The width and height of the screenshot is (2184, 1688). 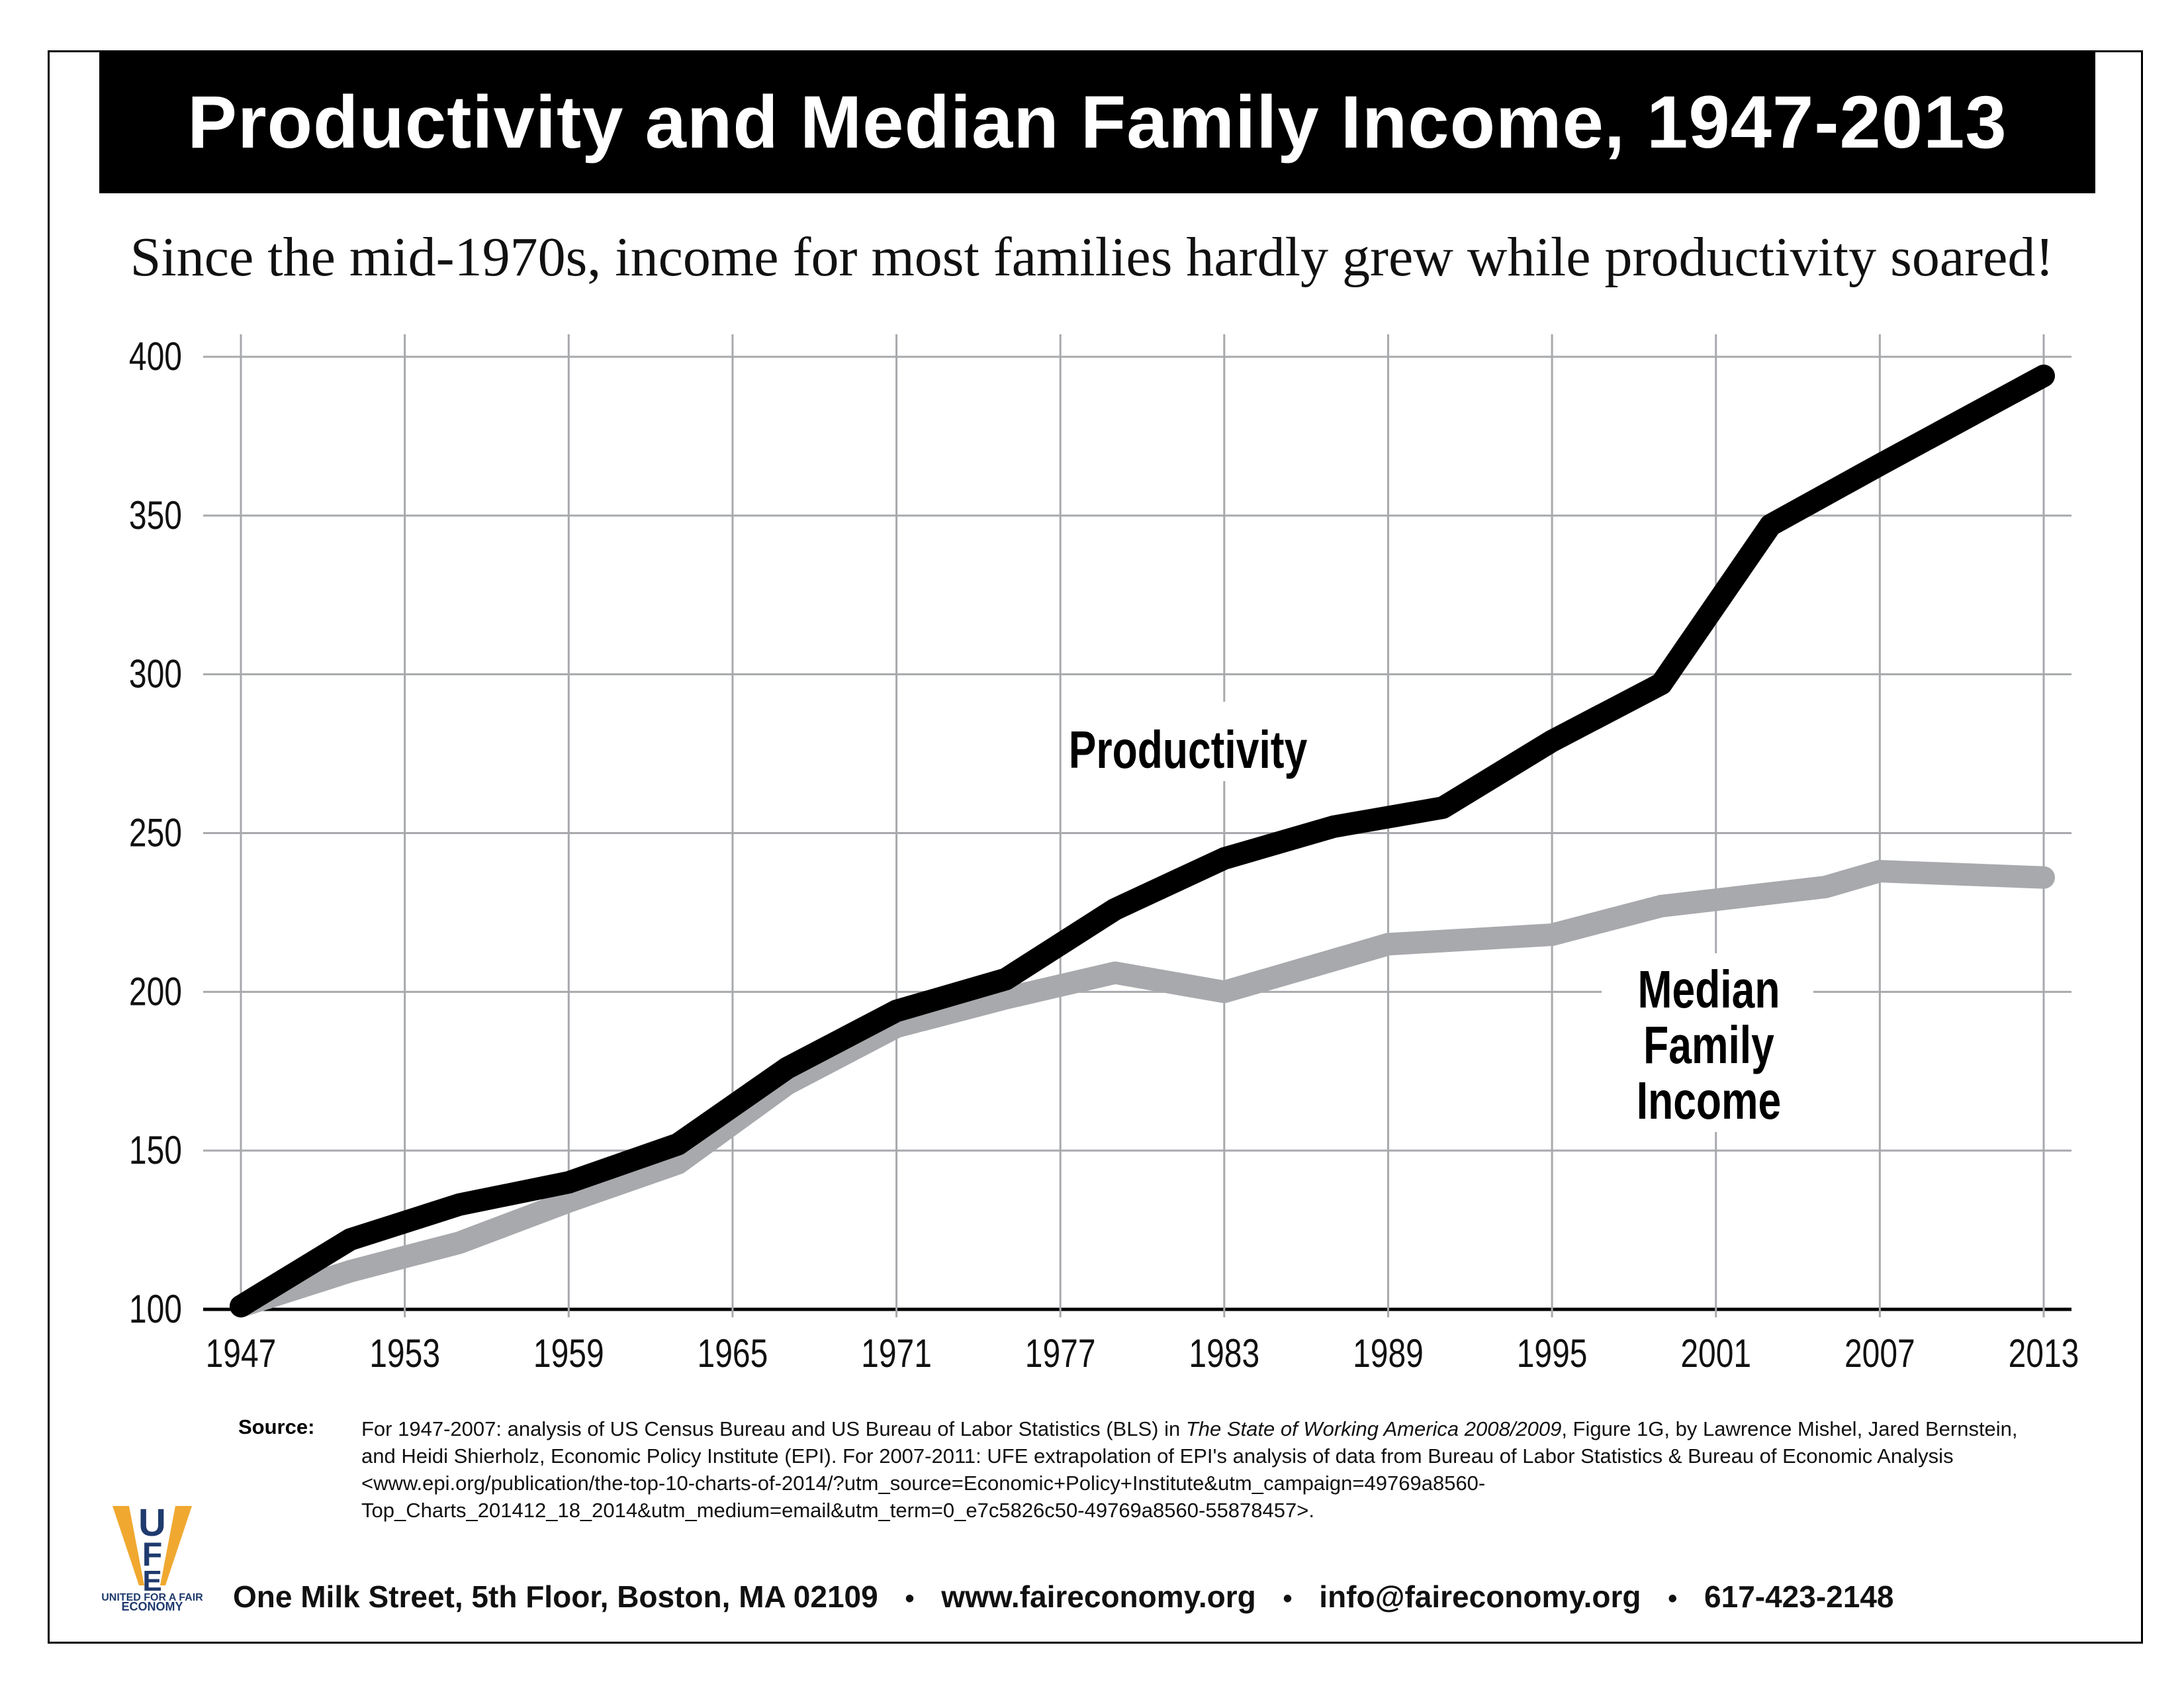 What do you see at coordinates (155, 1309) in the screenshot?
I see `y-tick-label: 100` at bounding box center [155, 1309].